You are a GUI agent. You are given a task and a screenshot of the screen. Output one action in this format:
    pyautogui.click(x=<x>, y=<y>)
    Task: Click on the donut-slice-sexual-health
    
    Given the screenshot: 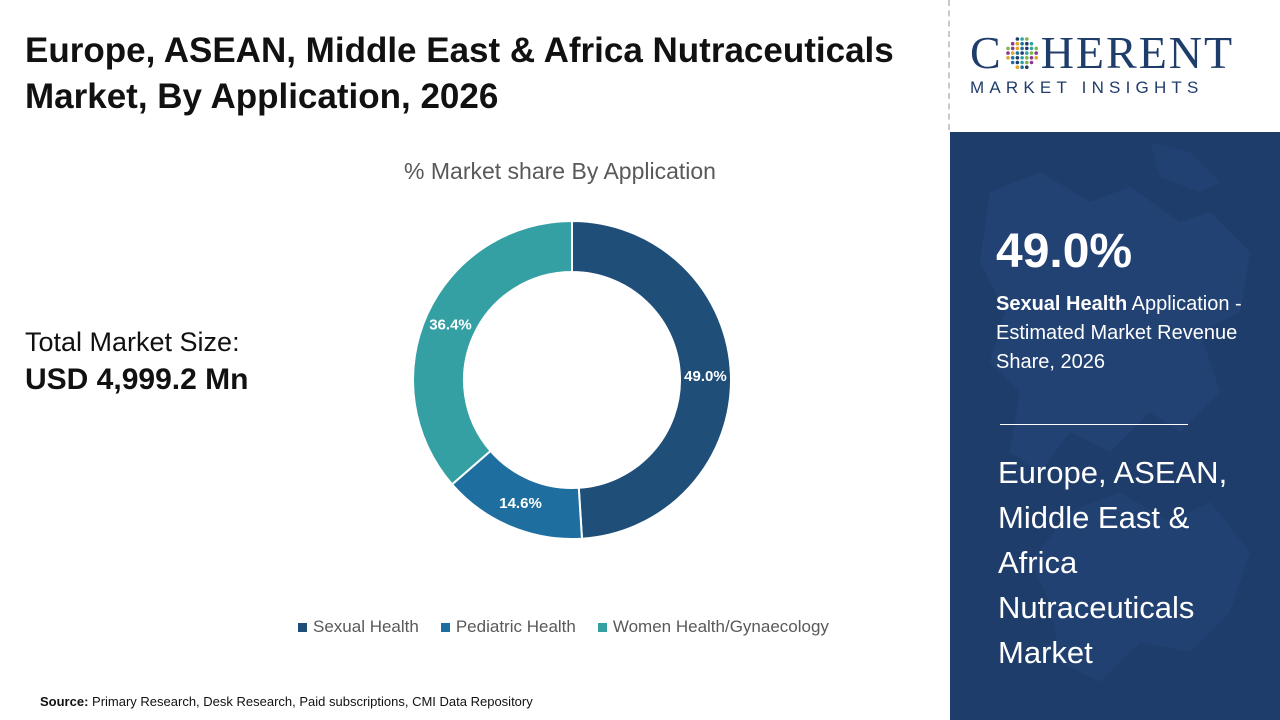 What is the action you would take?
    pyautogui.click(x=651, y=379)
    